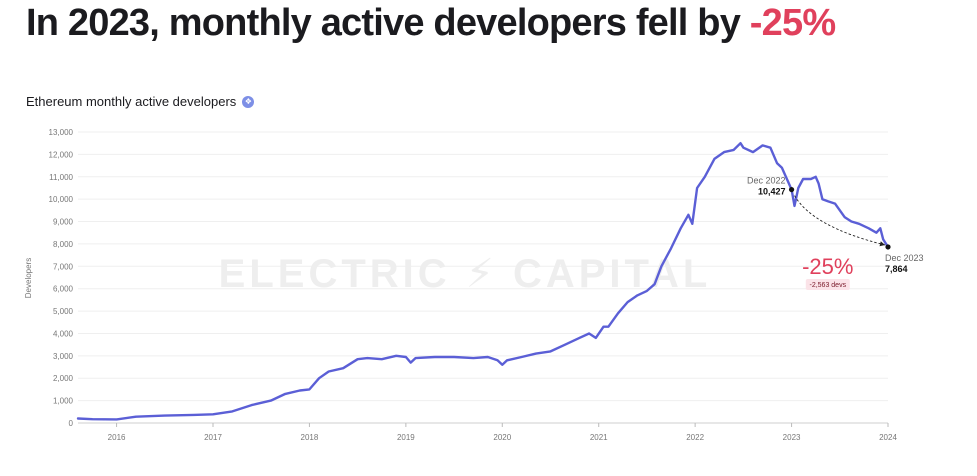  Describe the element at coordinates (487, 432) in the screenshot. I see `x-axis: 2016 2017 2018 2019 2020 2021 2022 2023 2024` at that location.